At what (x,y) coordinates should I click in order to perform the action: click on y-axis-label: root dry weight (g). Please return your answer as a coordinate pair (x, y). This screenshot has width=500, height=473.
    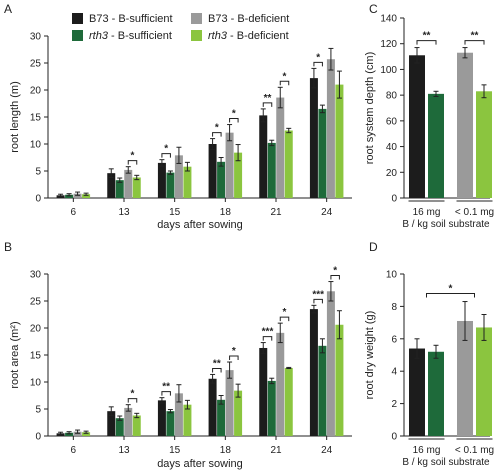
    Looking at the image, I should click on (370, 355).